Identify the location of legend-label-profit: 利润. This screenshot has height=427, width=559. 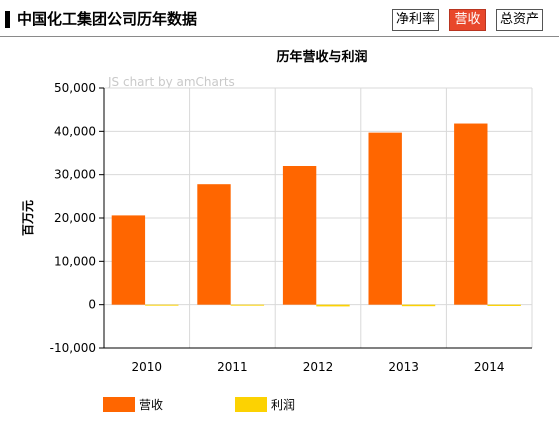
(283, 405).